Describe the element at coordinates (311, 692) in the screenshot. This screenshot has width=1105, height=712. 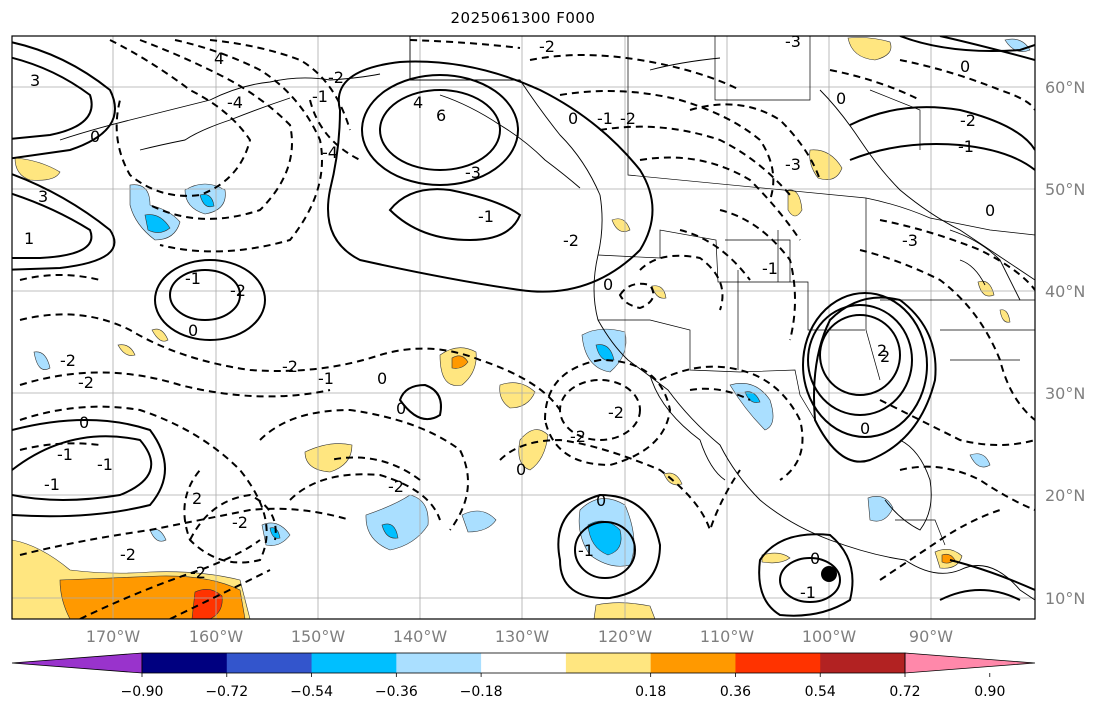
I see `colorbar-tick-label: −0.54` at that location.